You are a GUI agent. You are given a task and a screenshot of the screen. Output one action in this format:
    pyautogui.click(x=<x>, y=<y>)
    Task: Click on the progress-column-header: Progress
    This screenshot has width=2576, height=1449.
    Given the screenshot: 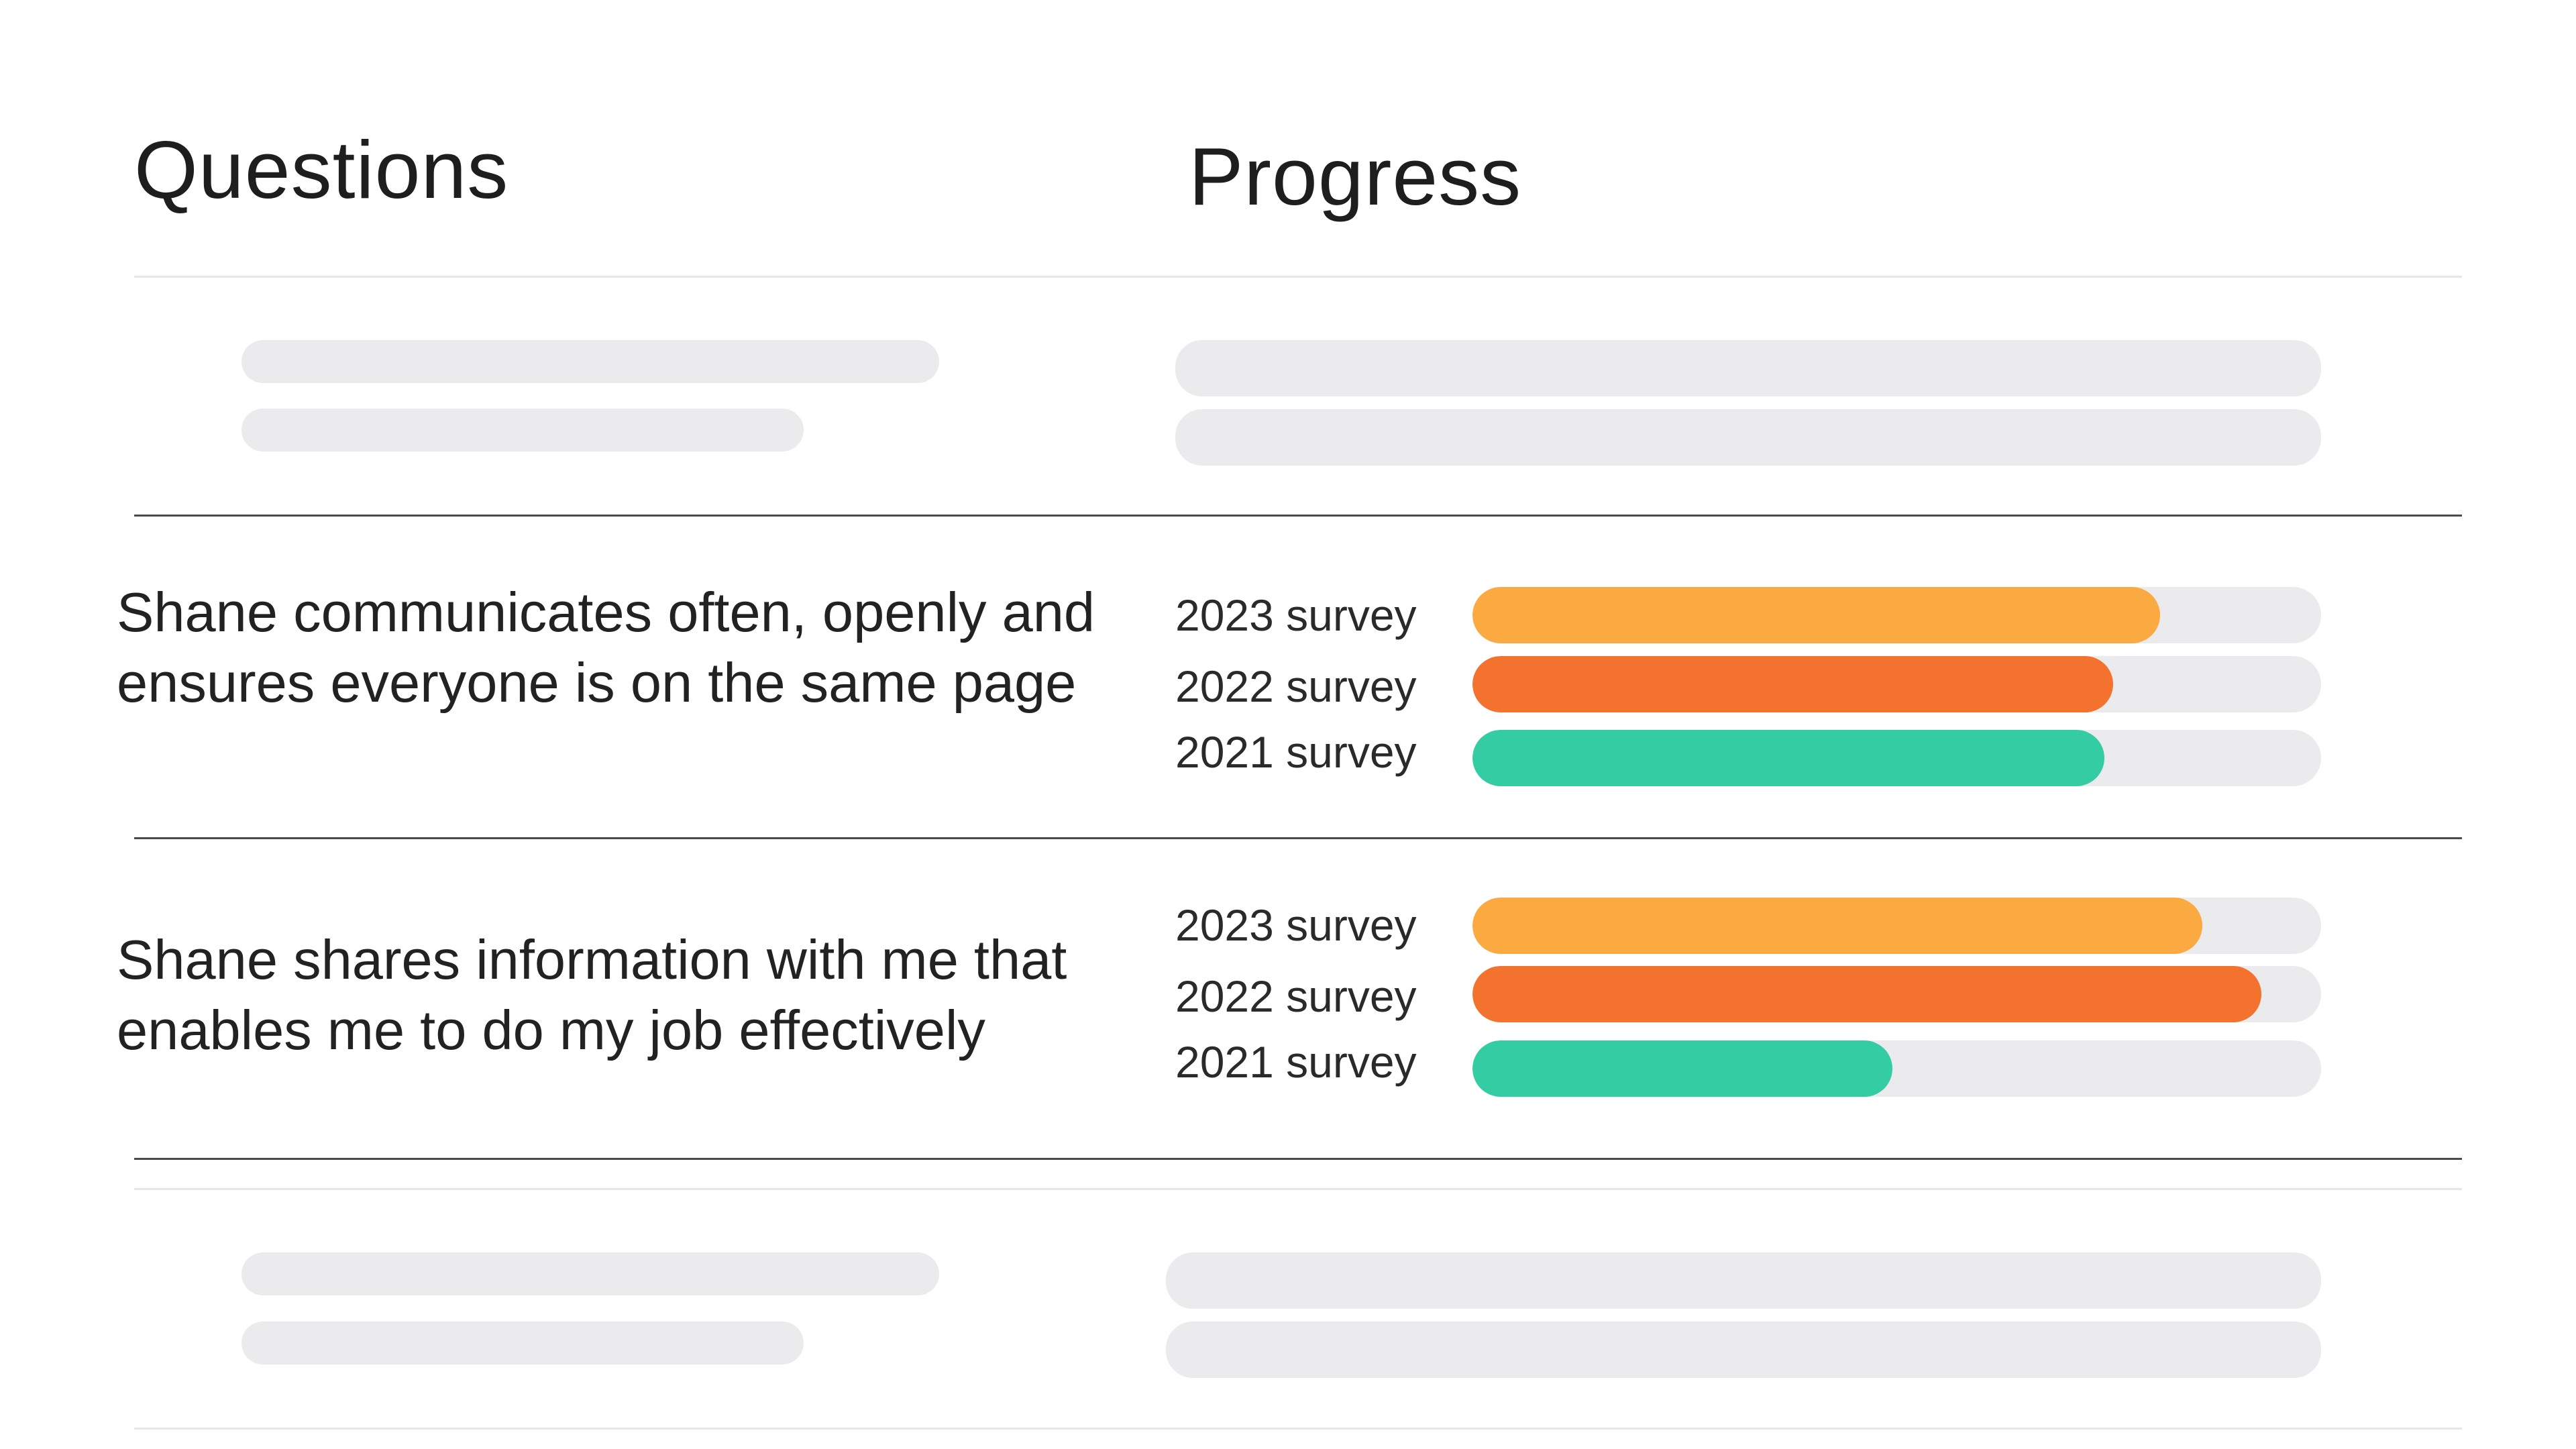 What is the action you would take?
    pyautogui.click(x=1355, y=176)
    